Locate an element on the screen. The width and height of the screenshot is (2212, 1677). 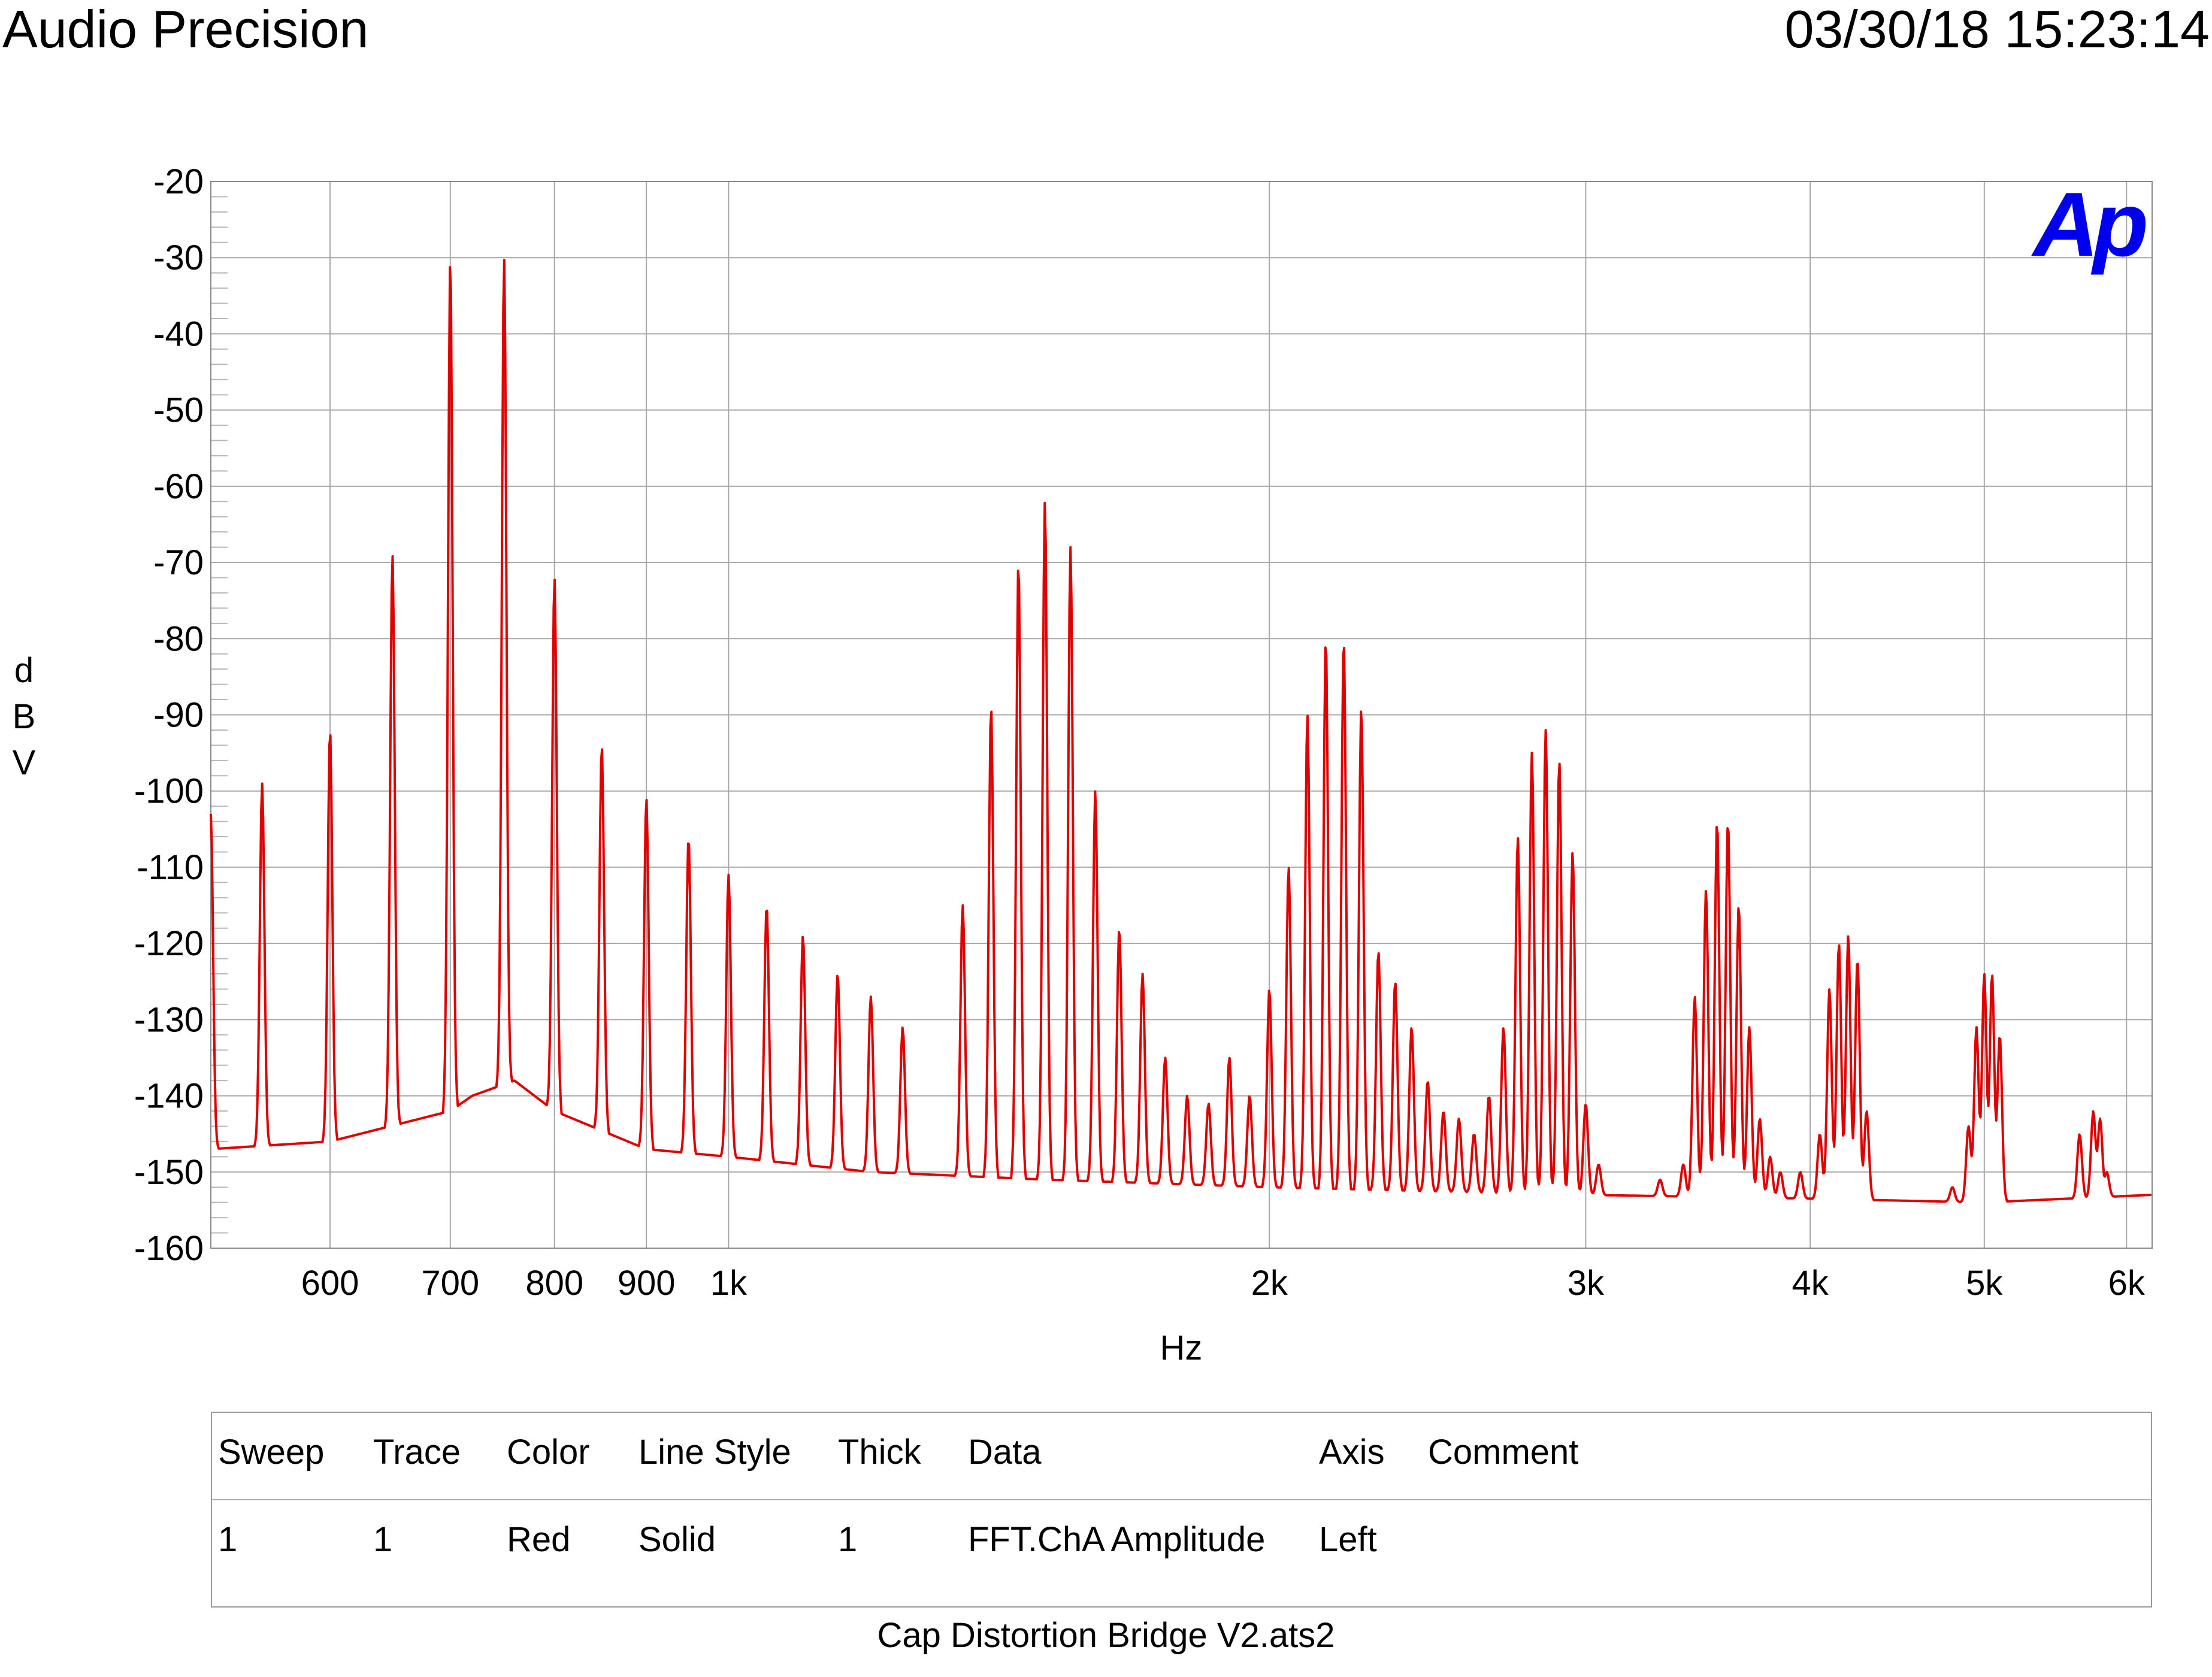
cell-trace: 1 is located at coordinates (383, 1540).